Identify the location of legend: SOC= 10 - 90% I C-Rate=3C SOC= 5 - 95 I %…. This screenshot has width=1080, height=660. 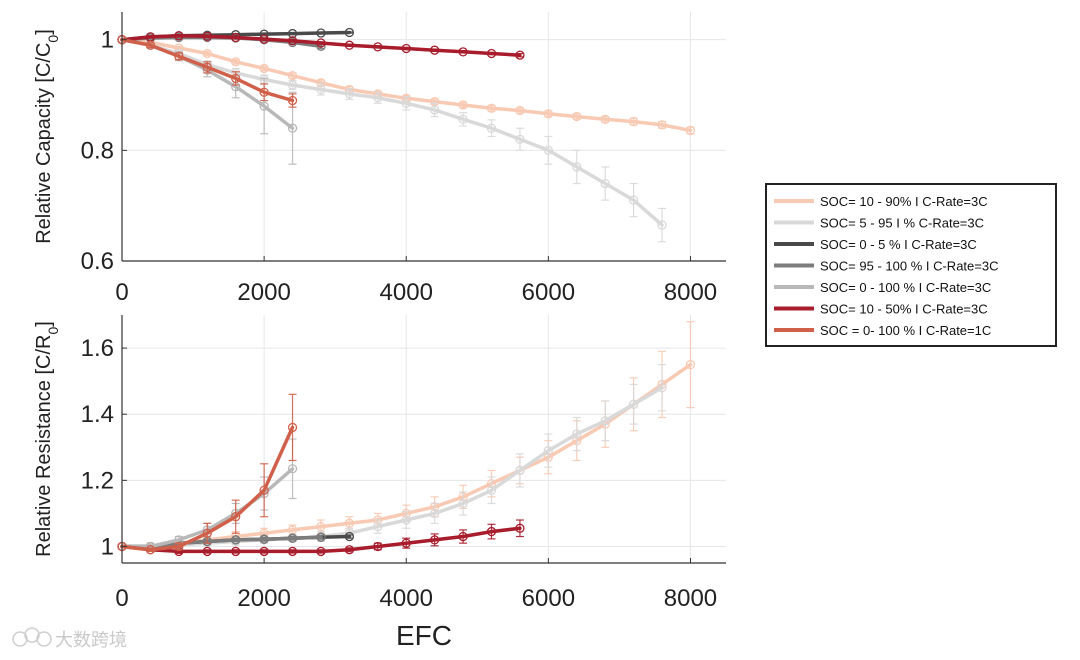
(911, 265).